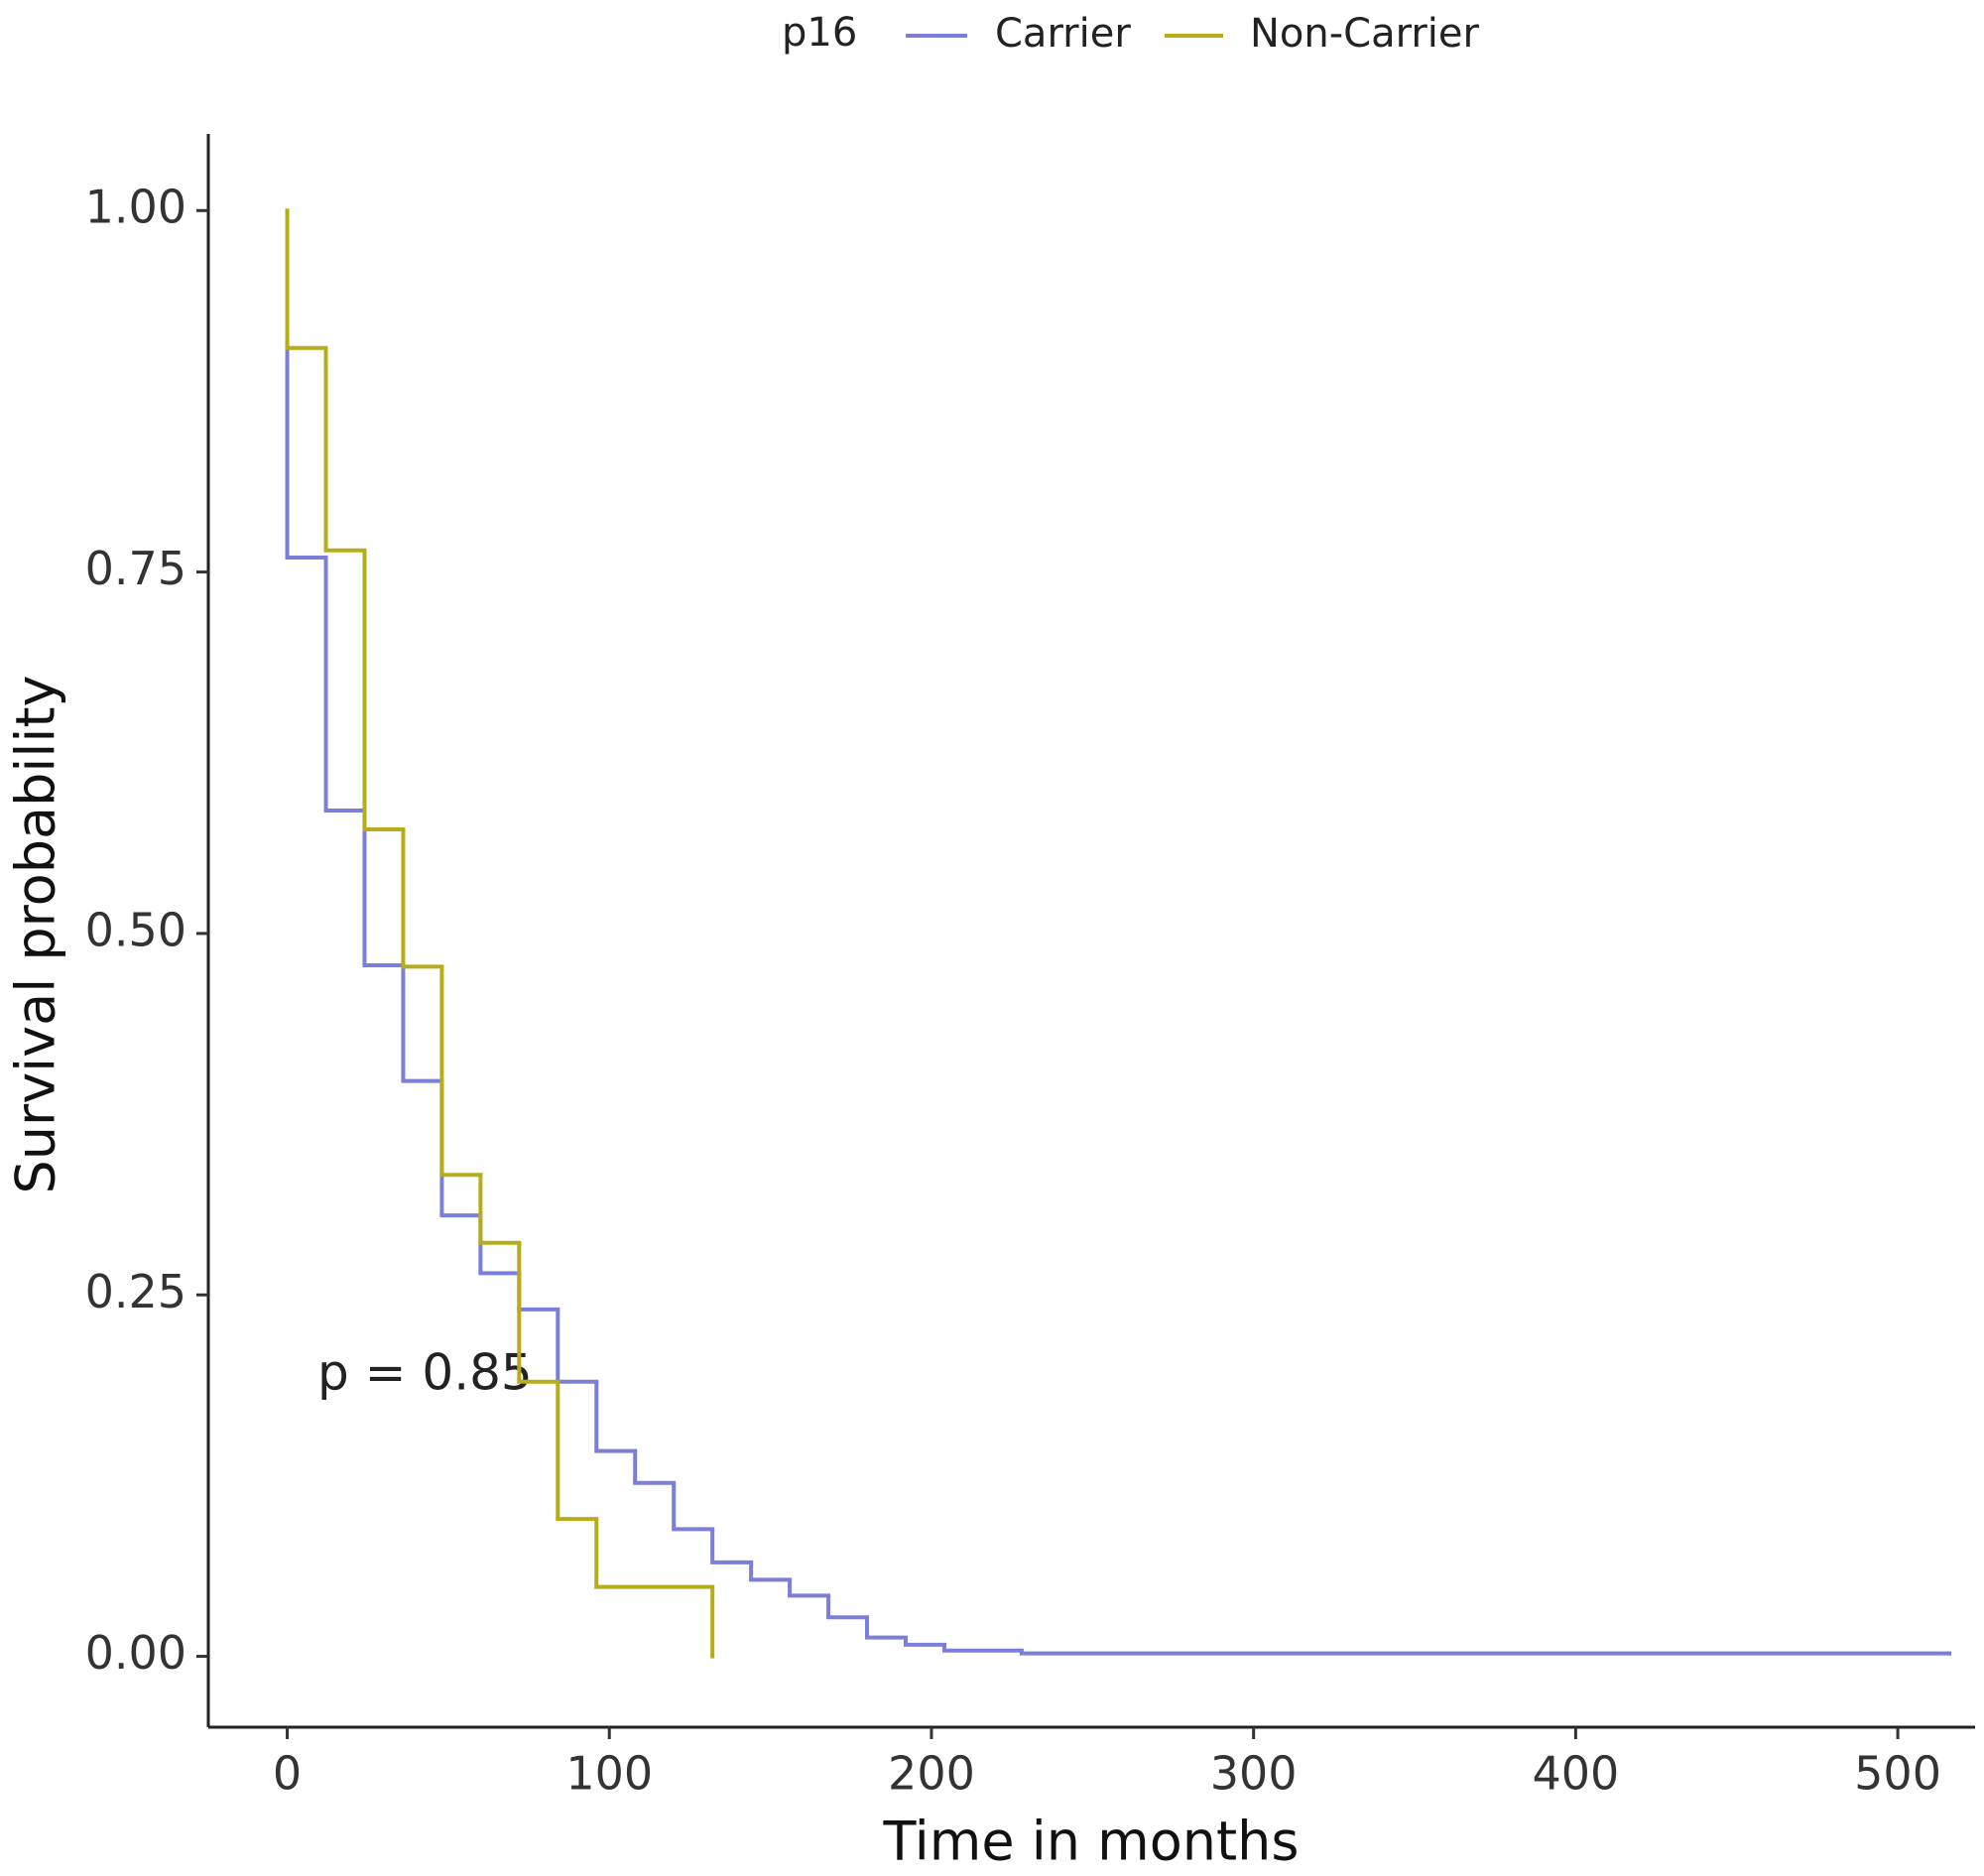 The image size is (1984, 1876). What do you see at coordinates (135, 568) in the screenshot?
I see `y-tick-label: 0.75` at bounding box center [135, 568].